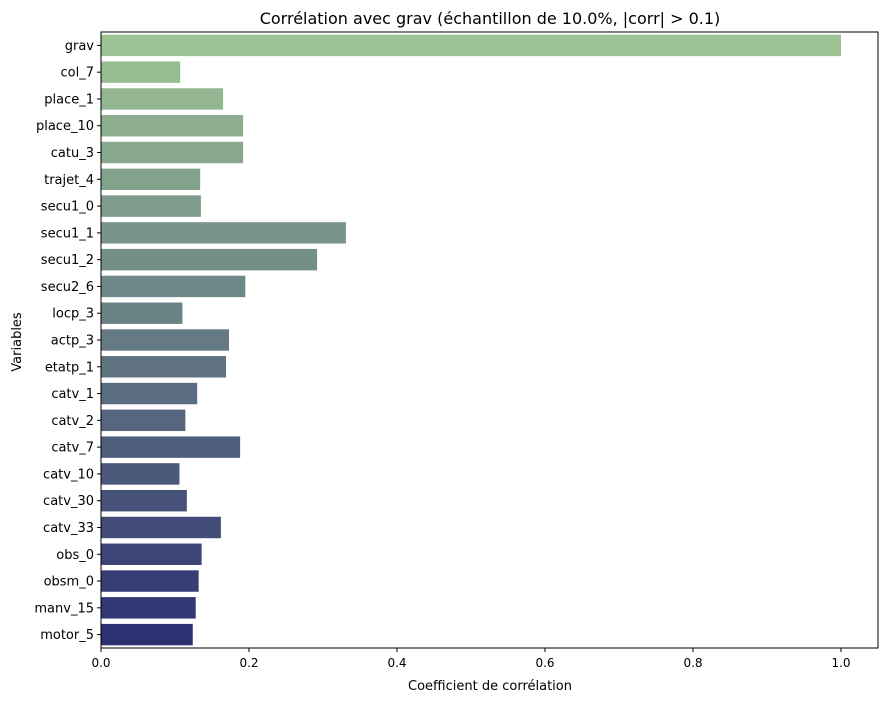 The height and width of the screenshot is (702, 888). What do you see at coordinates (67, 635) in the screenshot?
I see `y-tick-label-motor_5: motor_5` at bounding box center [67, 635].